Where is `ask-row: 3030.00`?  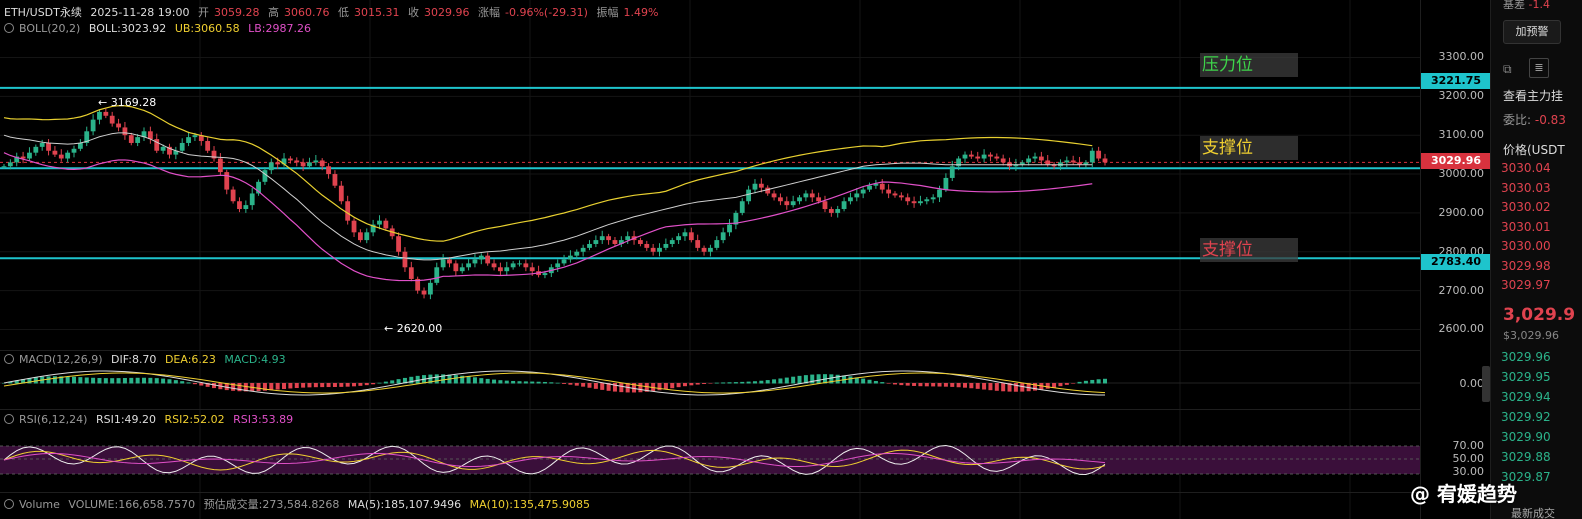 ask-row: 3030.00 is located at coordinates (1526, 246).